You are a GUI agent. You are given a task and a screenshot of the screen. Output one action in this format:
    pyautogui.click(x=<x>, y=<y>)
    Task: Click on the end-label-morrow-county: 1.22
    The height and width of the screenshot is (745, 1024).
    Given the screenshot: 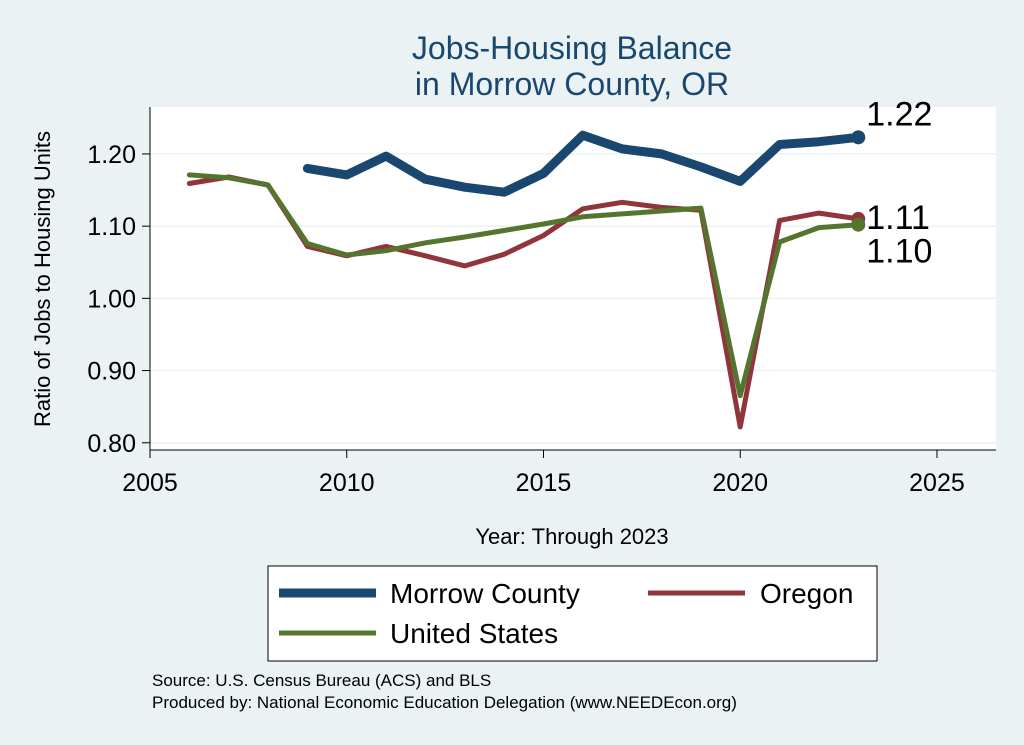 What is the action you would take?
    pyautogui.click(x=899, y=114)
    